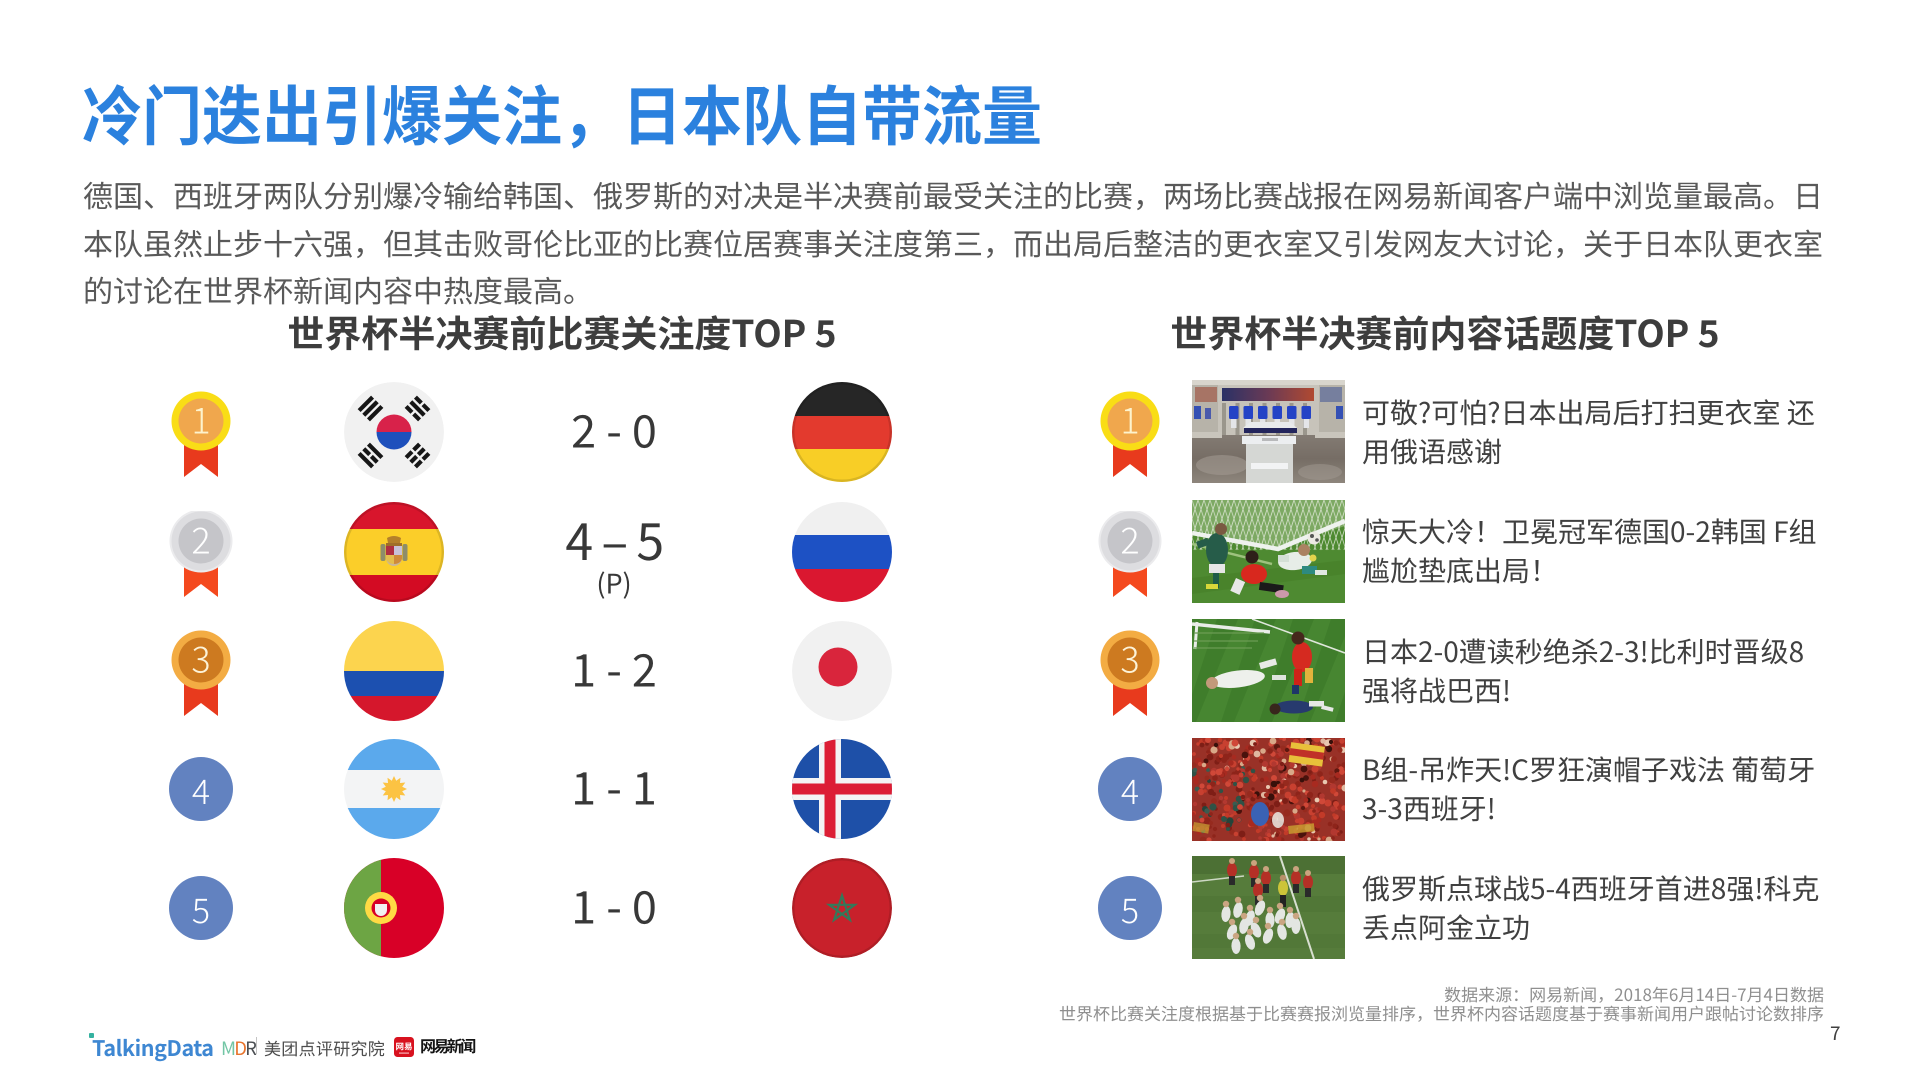 The width and height of the screenshot is (1921, 1080). Describe the element at coordinates (403, 1047) in the screenshot. I see `svg-text: 网易` at that location.